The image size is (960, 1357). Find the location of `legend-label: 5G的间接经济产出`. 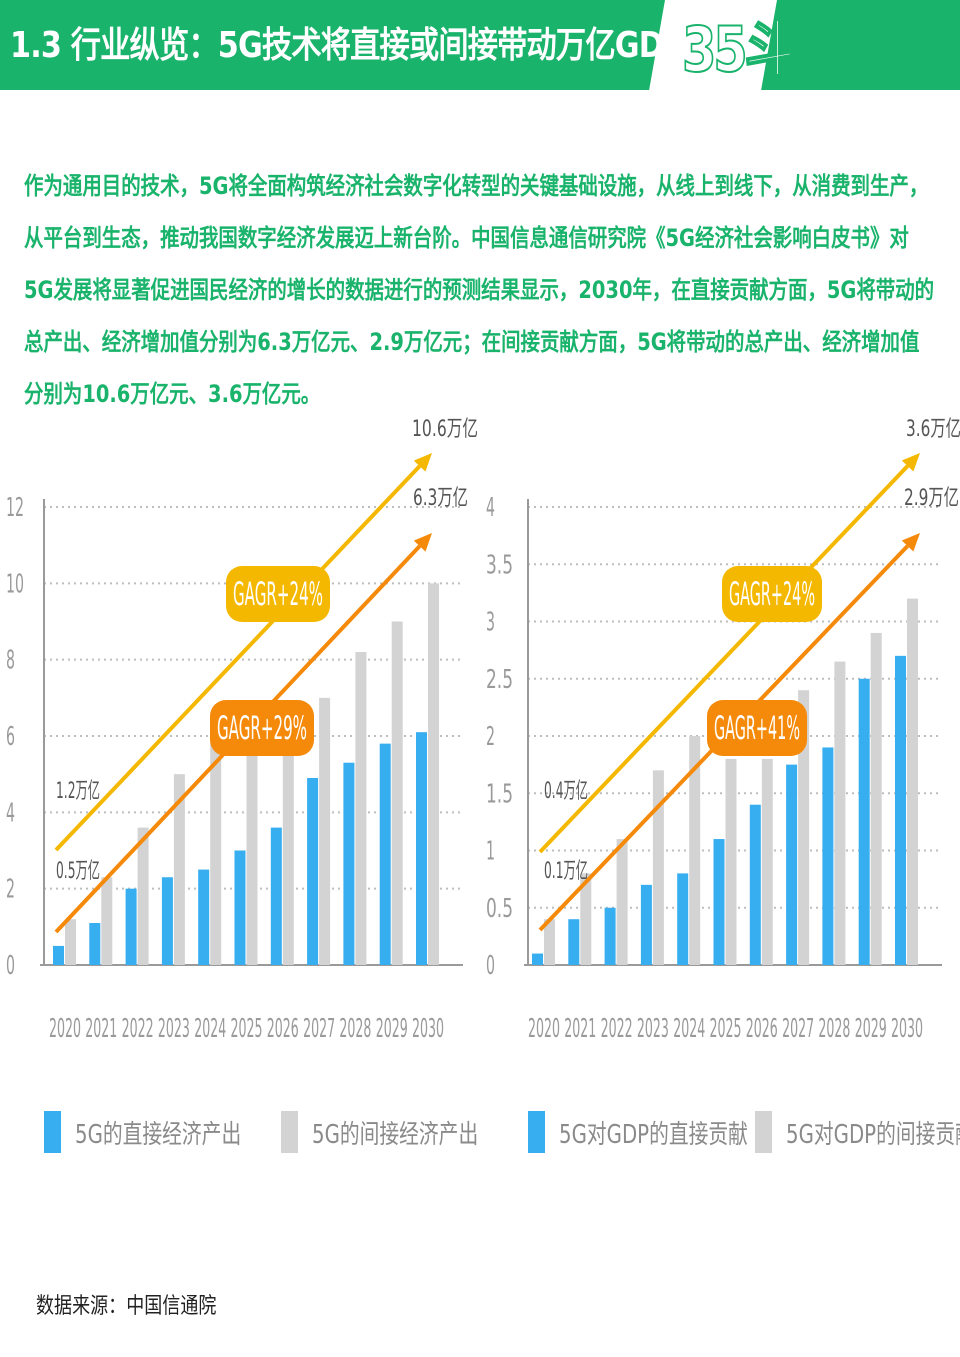

legend-label: 5G的间接经济产出 is located at coordinates (395, 1134).